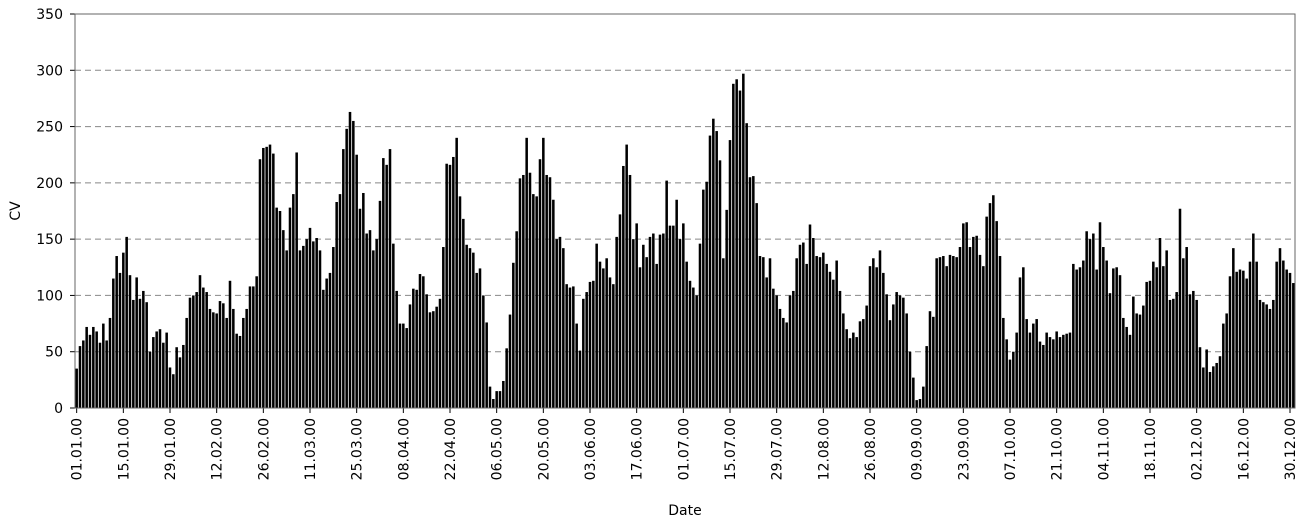 The width and height of the screenshot is (1305, 522). Describe the element at coordinates (404, 449) in the screenshot. I see `x-tick-label: 08.04.00` at that location.